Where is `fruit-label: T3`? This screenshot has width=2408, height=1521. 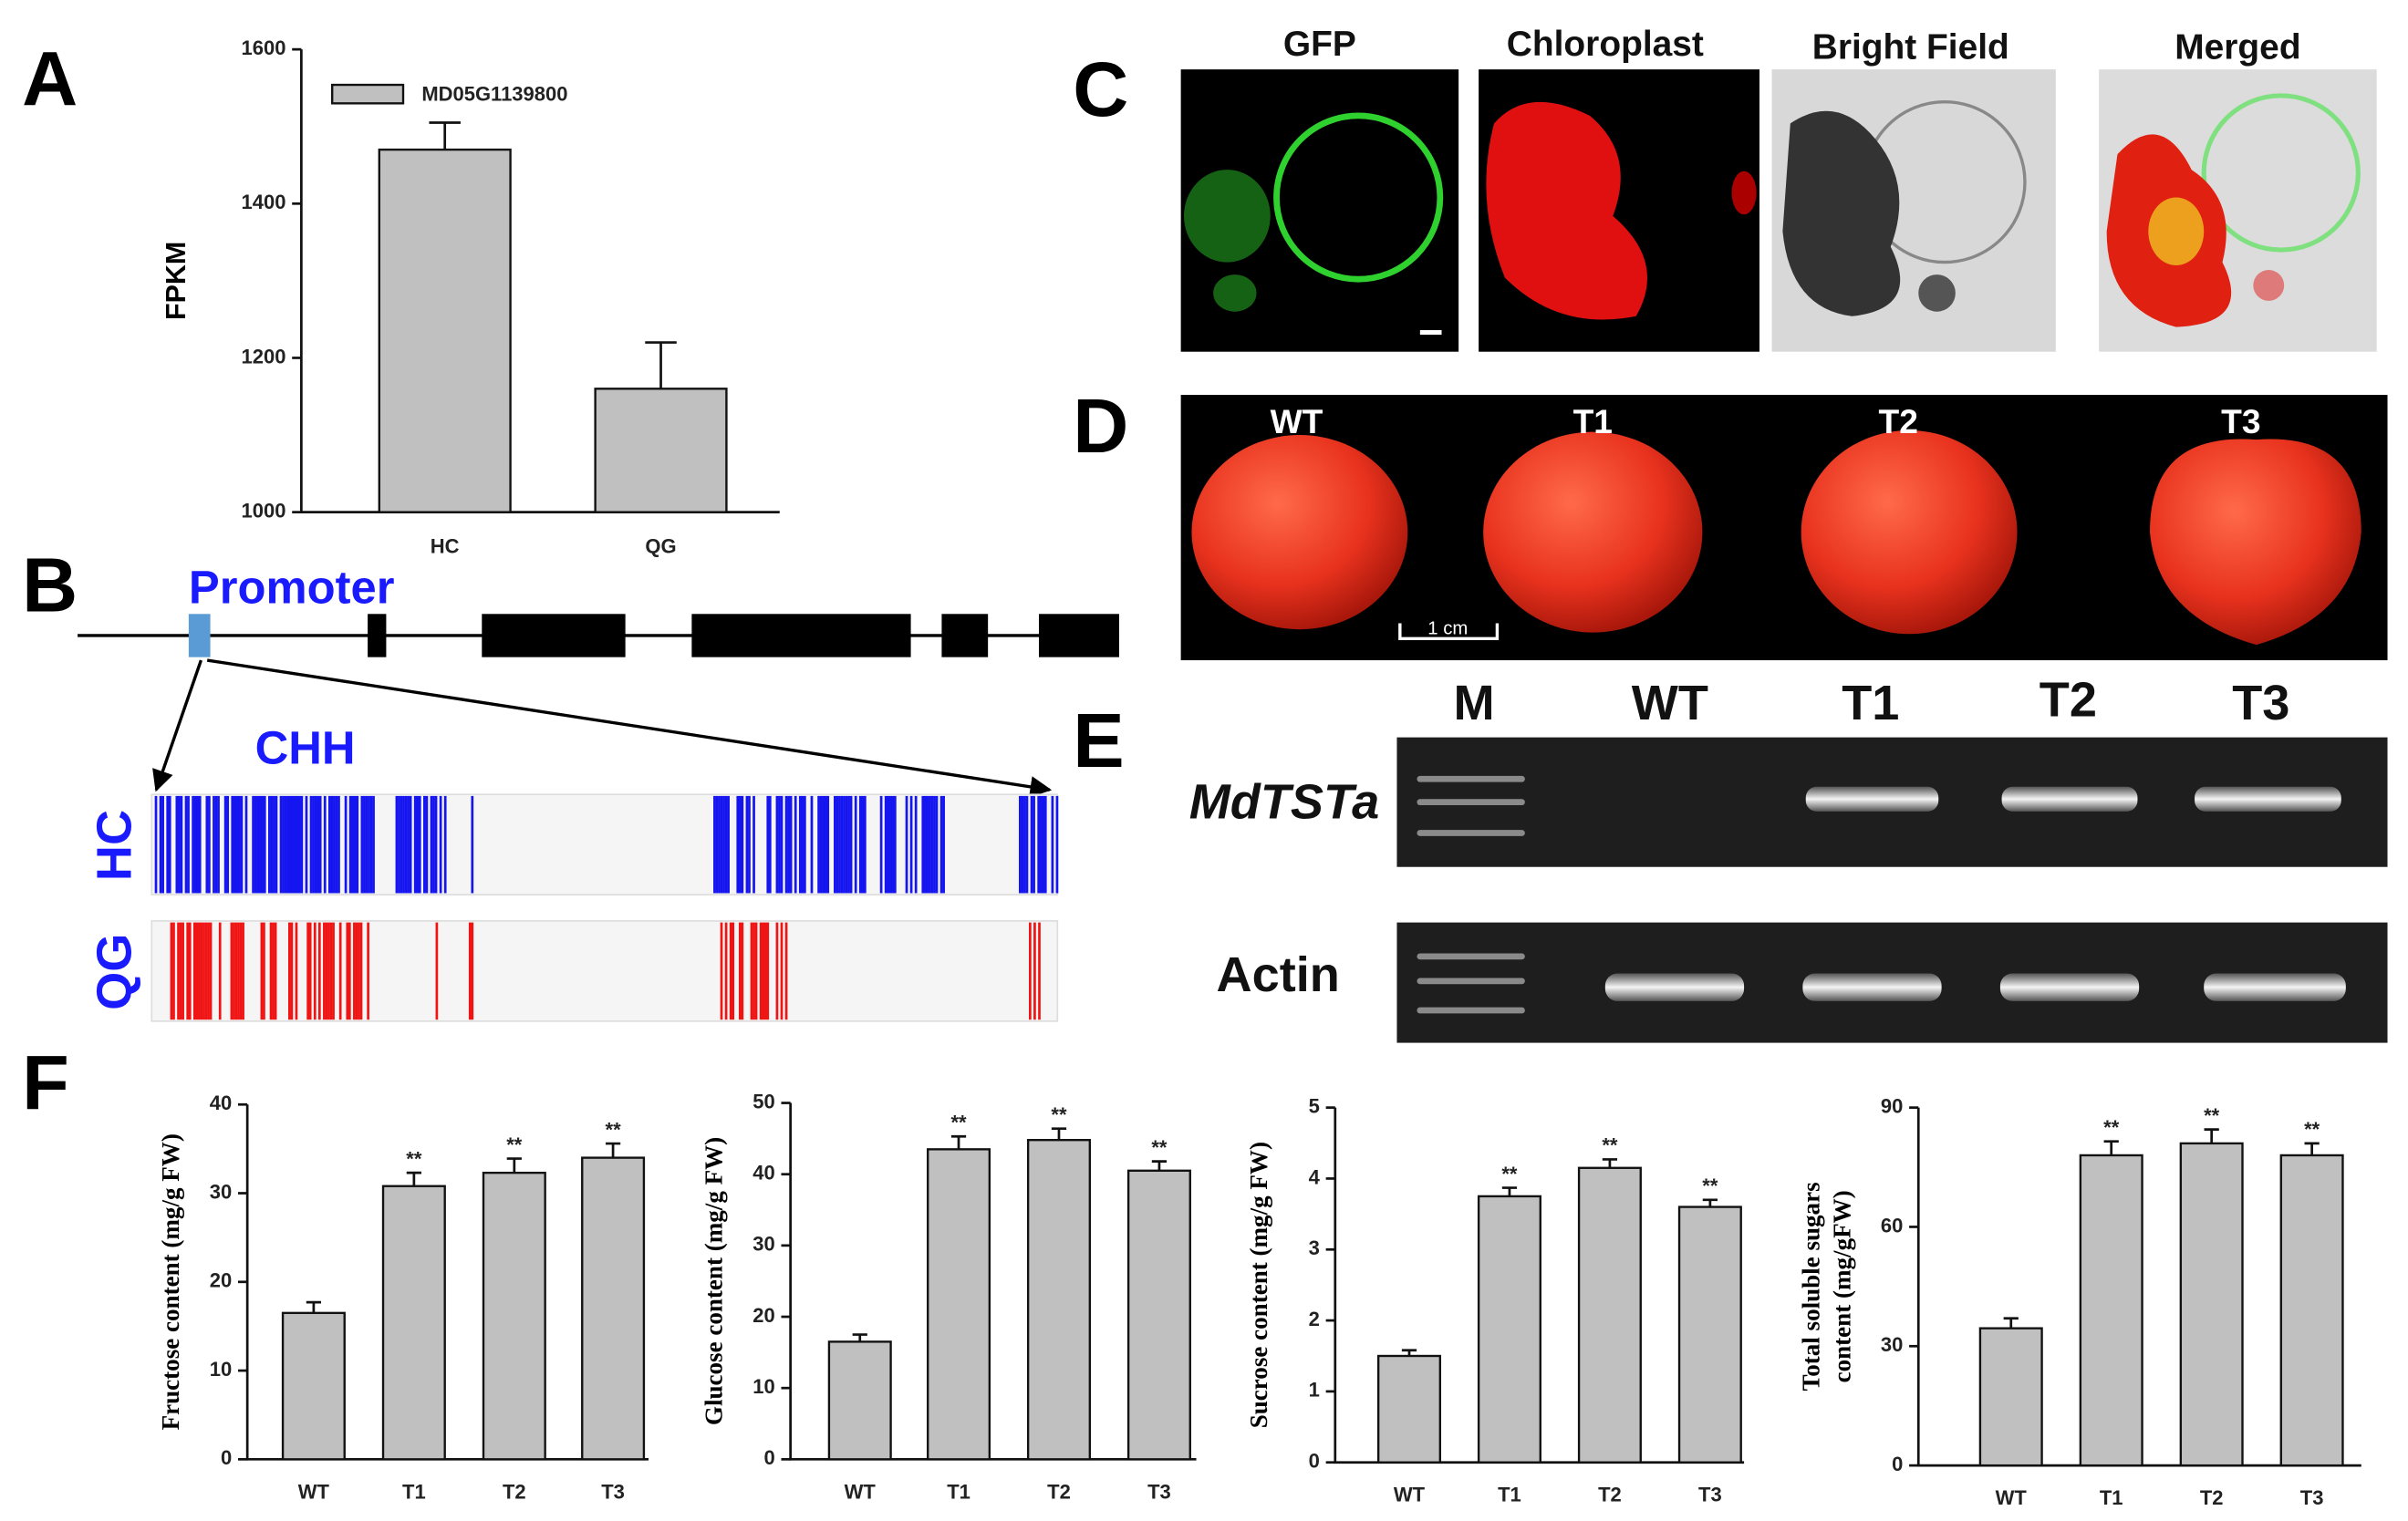 fruit-label: T3 is located at coordinates (2240, 421).